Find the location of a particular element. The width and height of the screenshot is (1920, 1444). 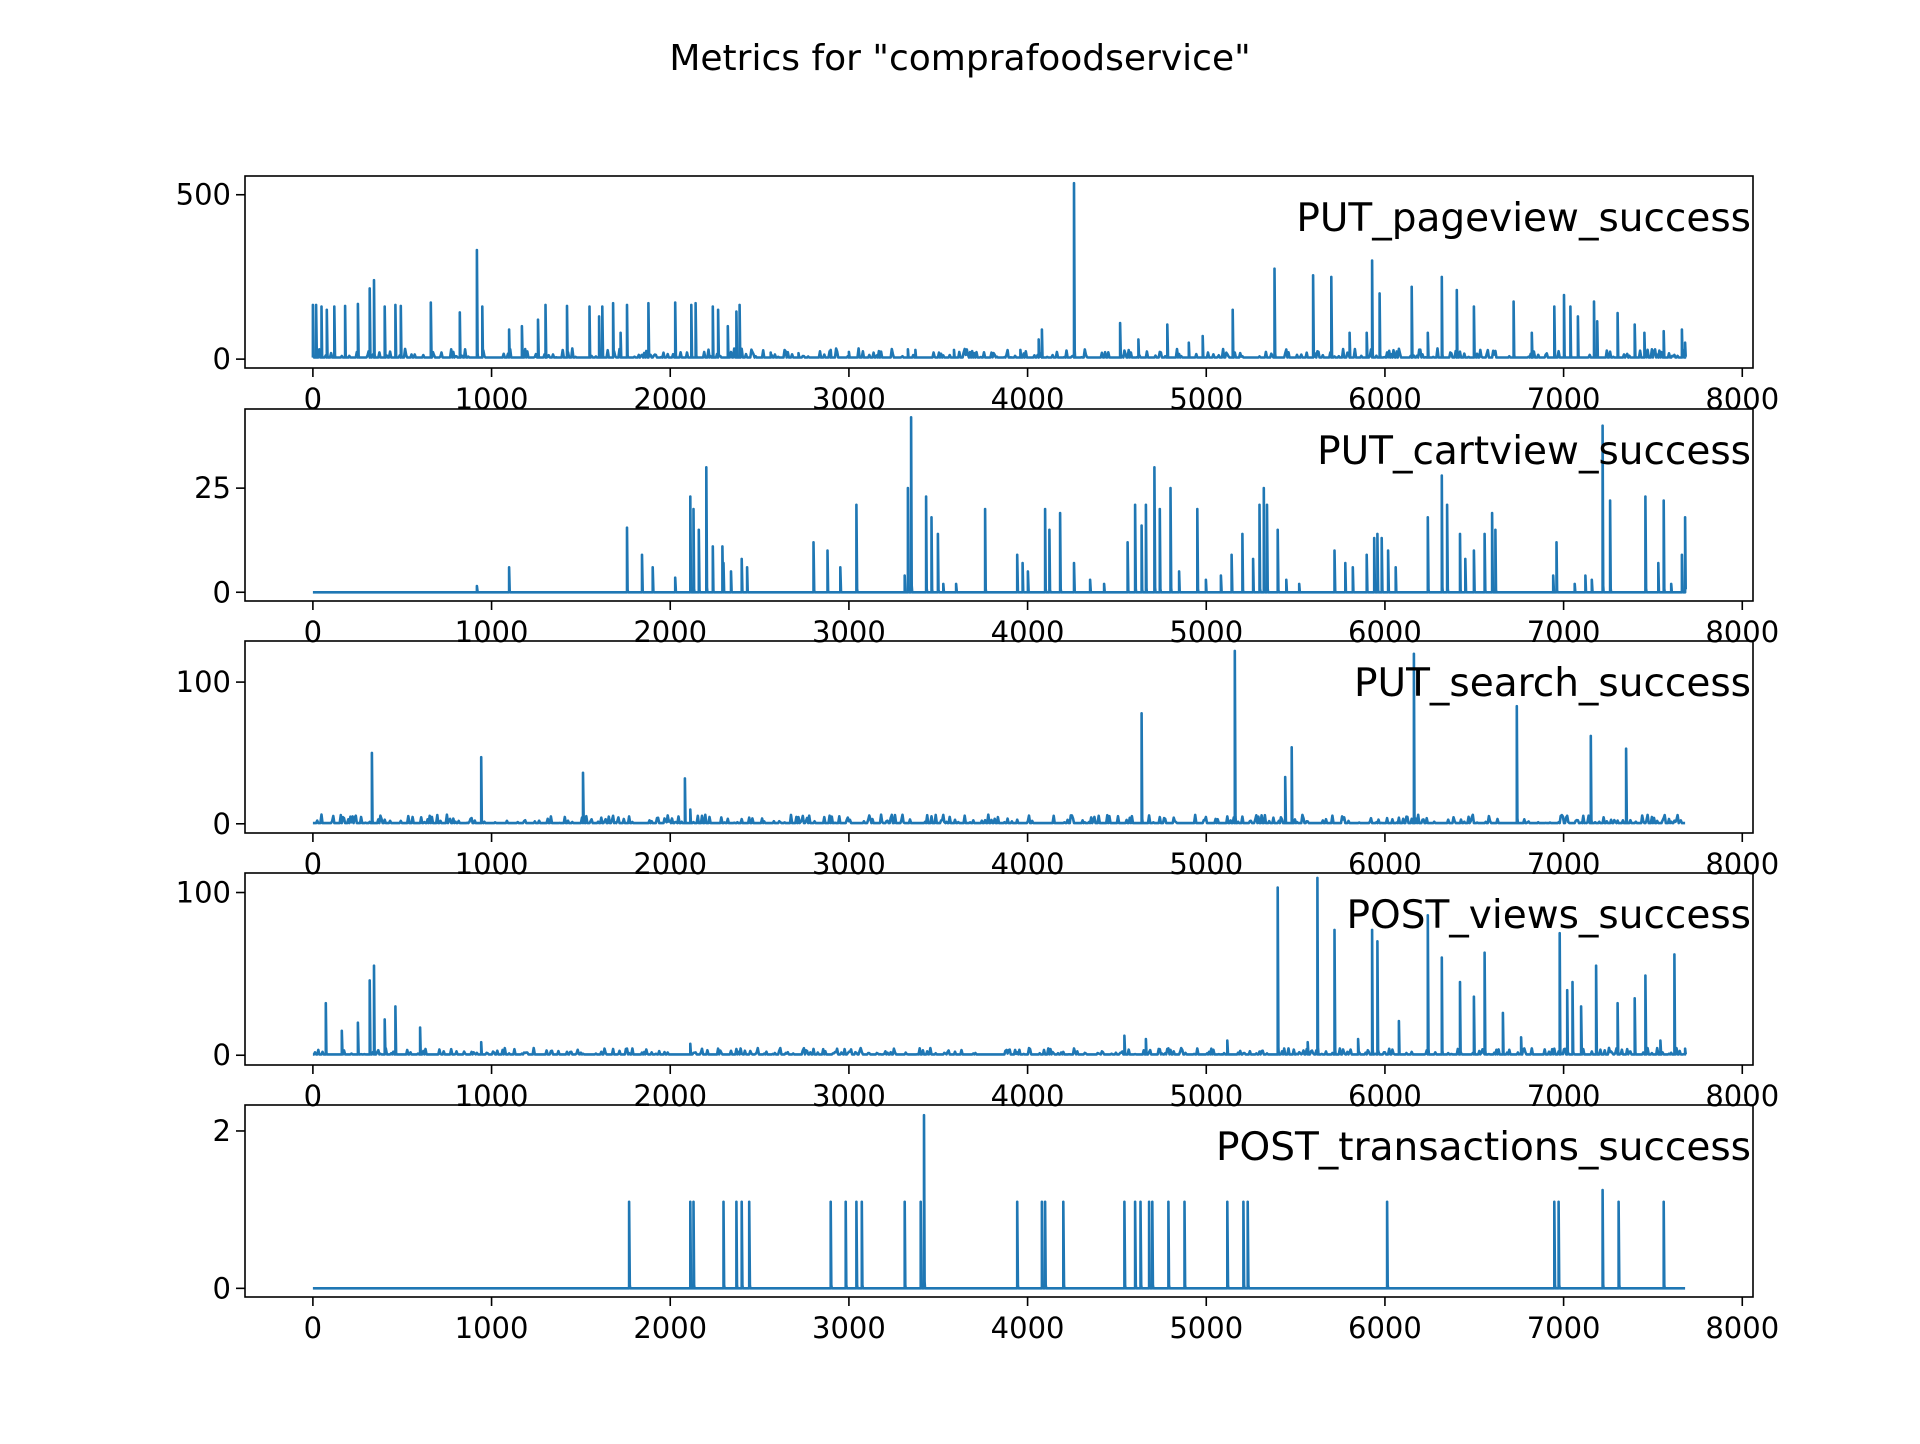

panel-label-PUT_cartview_success: PUT_cartview_success is located at coordinates (1534, 451).